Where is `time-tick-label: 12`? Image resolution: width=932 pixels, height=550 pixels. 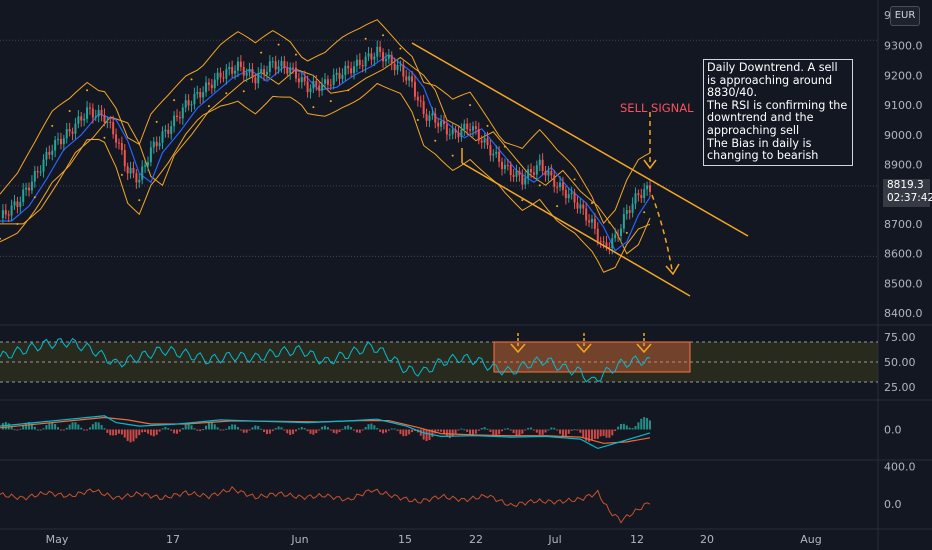 time-tick-label: 12 is located at coordinates (637, 539).